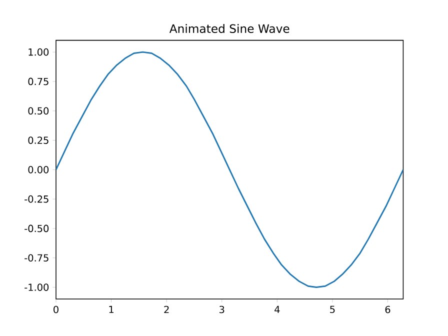  I want to click on x-tick-label: 0, so click(56, 310).